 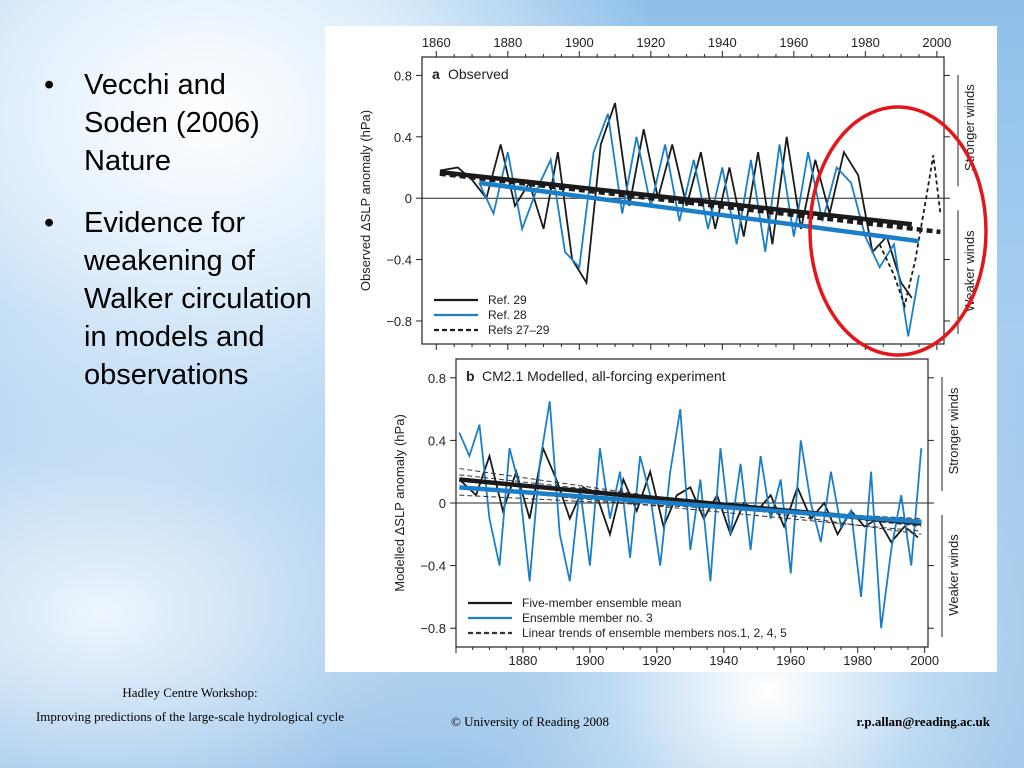 What do you see at coordinates (365, 200) in the screenshot?
I see `panel-a-ylabel: Observed ΔSLP anomaly (hPa)` at bounding box center [365, 200].